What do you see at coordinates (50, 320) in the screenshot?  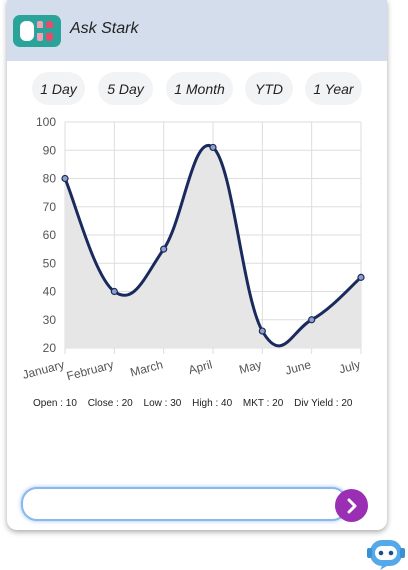 I see `y-tick-label: 30` at bounding box center [50, 320].